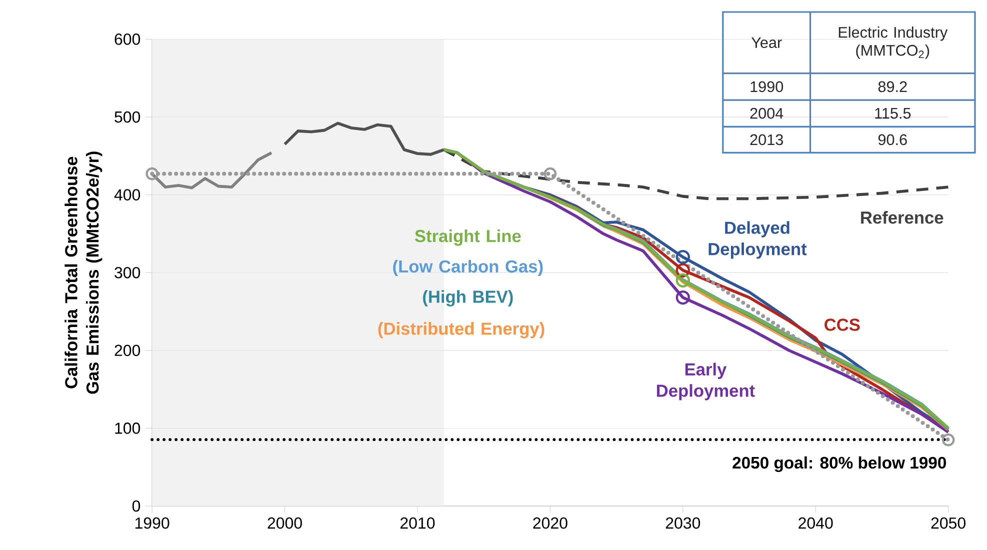 This screenshot has height=550, width=987. I want to click on text: (Distributed Energy), so click(461, 330).